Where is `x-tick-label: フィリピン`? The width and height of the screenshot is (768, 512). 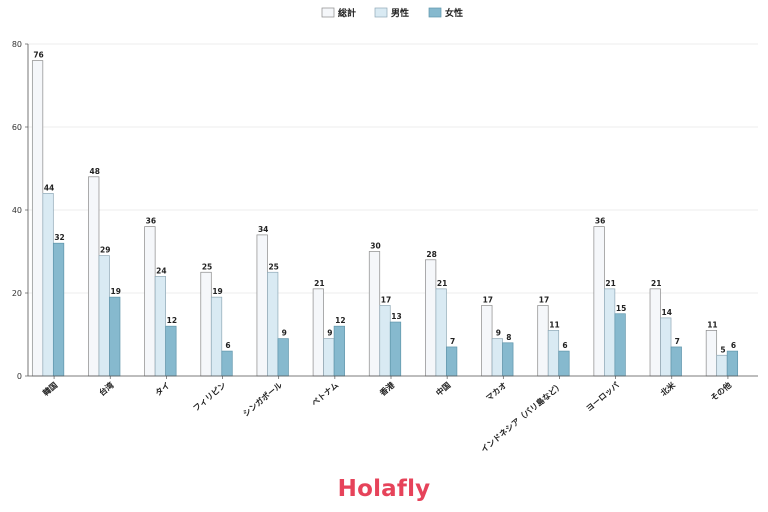
x-tick-label: フィリピン is located at coordinates (209, 396).